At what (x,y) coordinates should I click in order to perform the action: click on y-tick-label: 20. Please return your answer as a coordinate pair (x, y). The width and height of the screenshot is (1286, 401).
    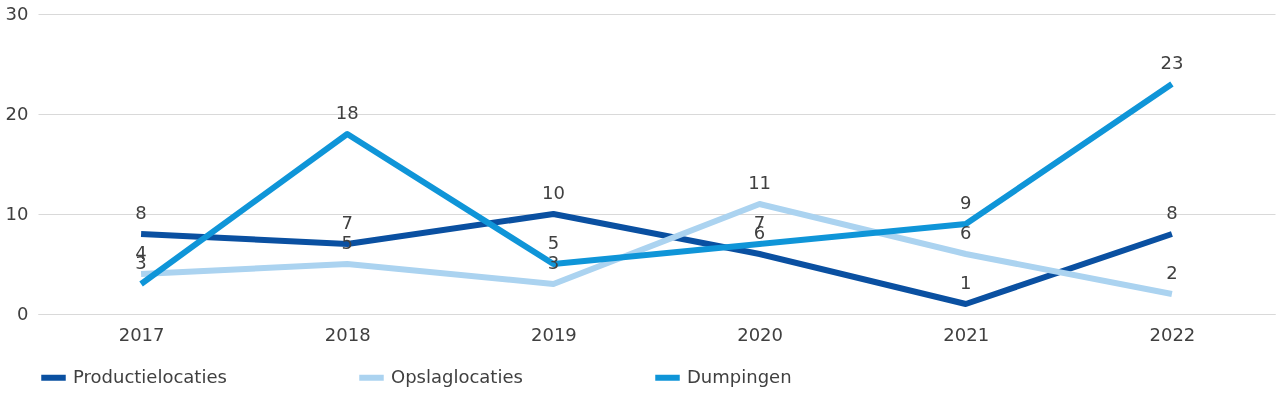
    Looking at the image, I should click on (17, 113).